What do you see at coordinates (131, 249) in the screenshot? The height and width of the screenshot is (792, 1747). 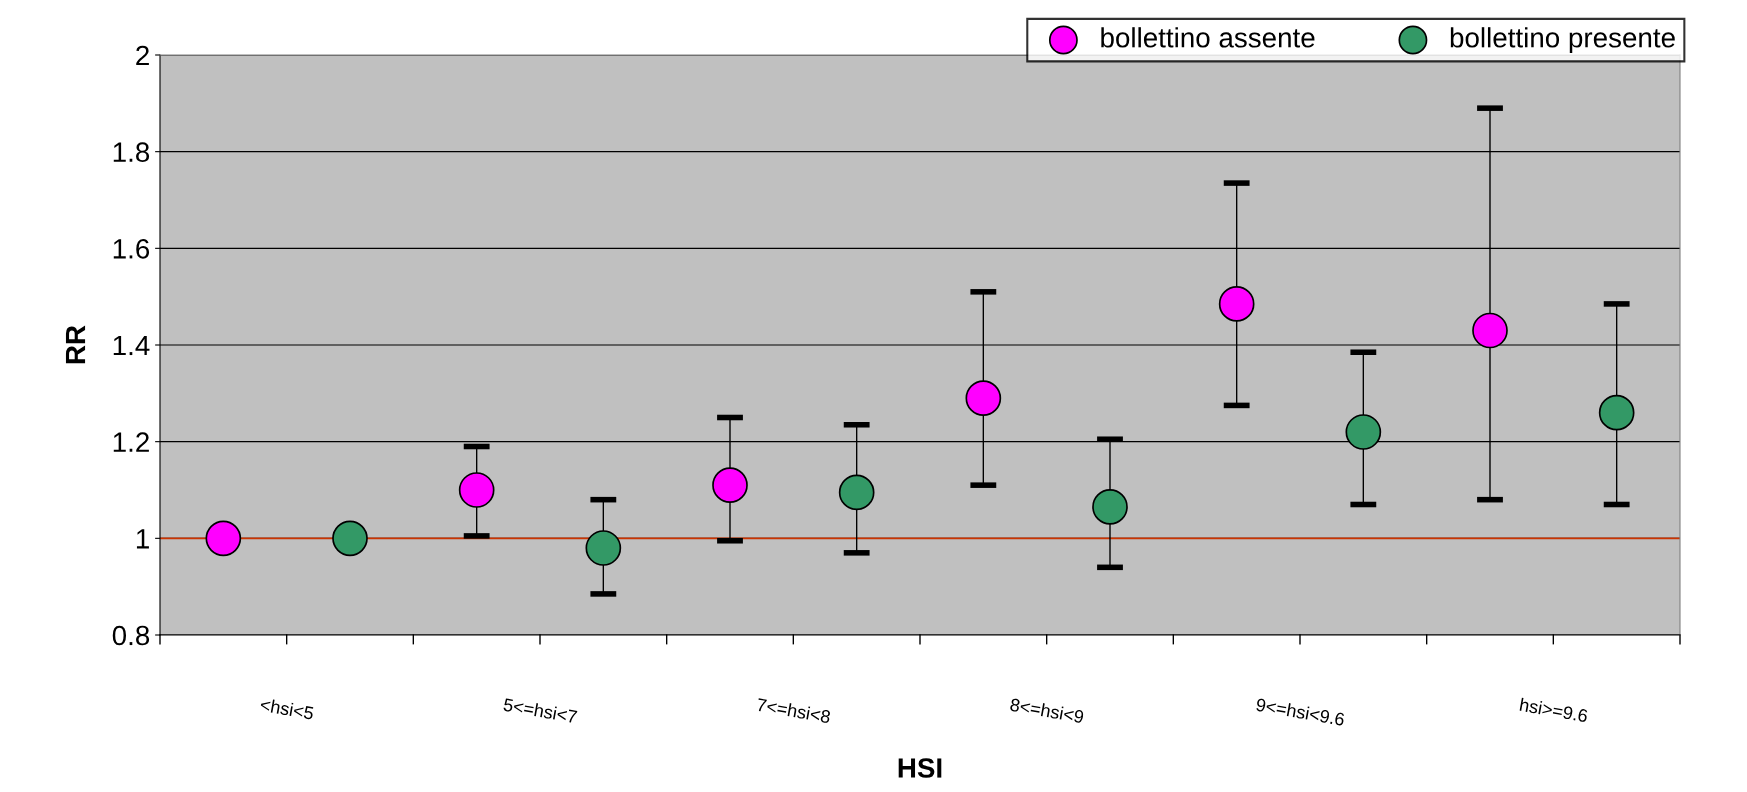 I see `y-tick-label: 1.6` at bounding box center [131, 249].